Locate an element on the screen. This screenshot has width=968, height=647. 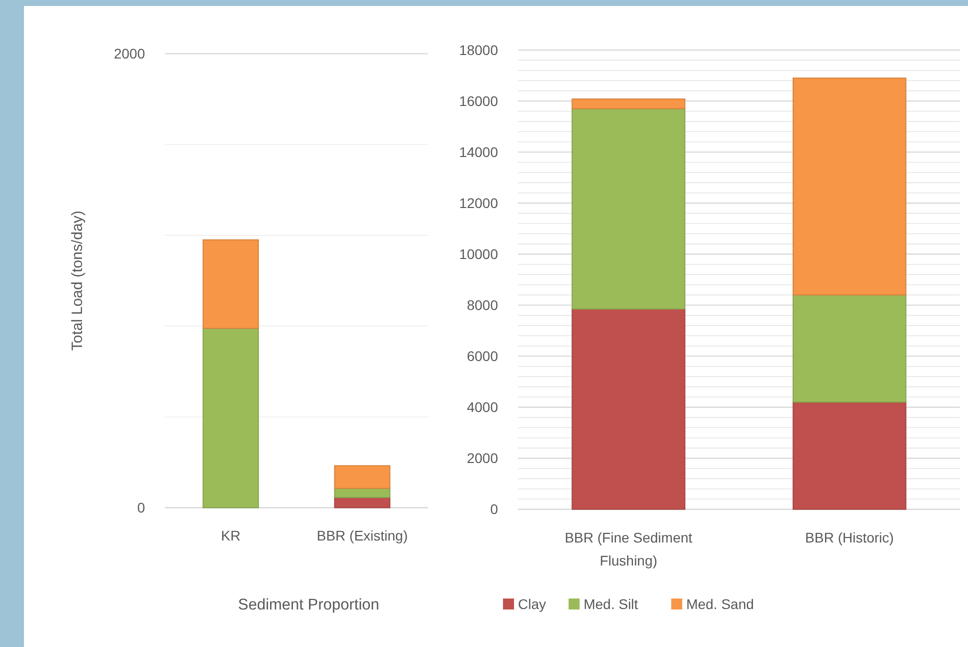
y-tick-label: 16000 is located at coordinates (478, 100).